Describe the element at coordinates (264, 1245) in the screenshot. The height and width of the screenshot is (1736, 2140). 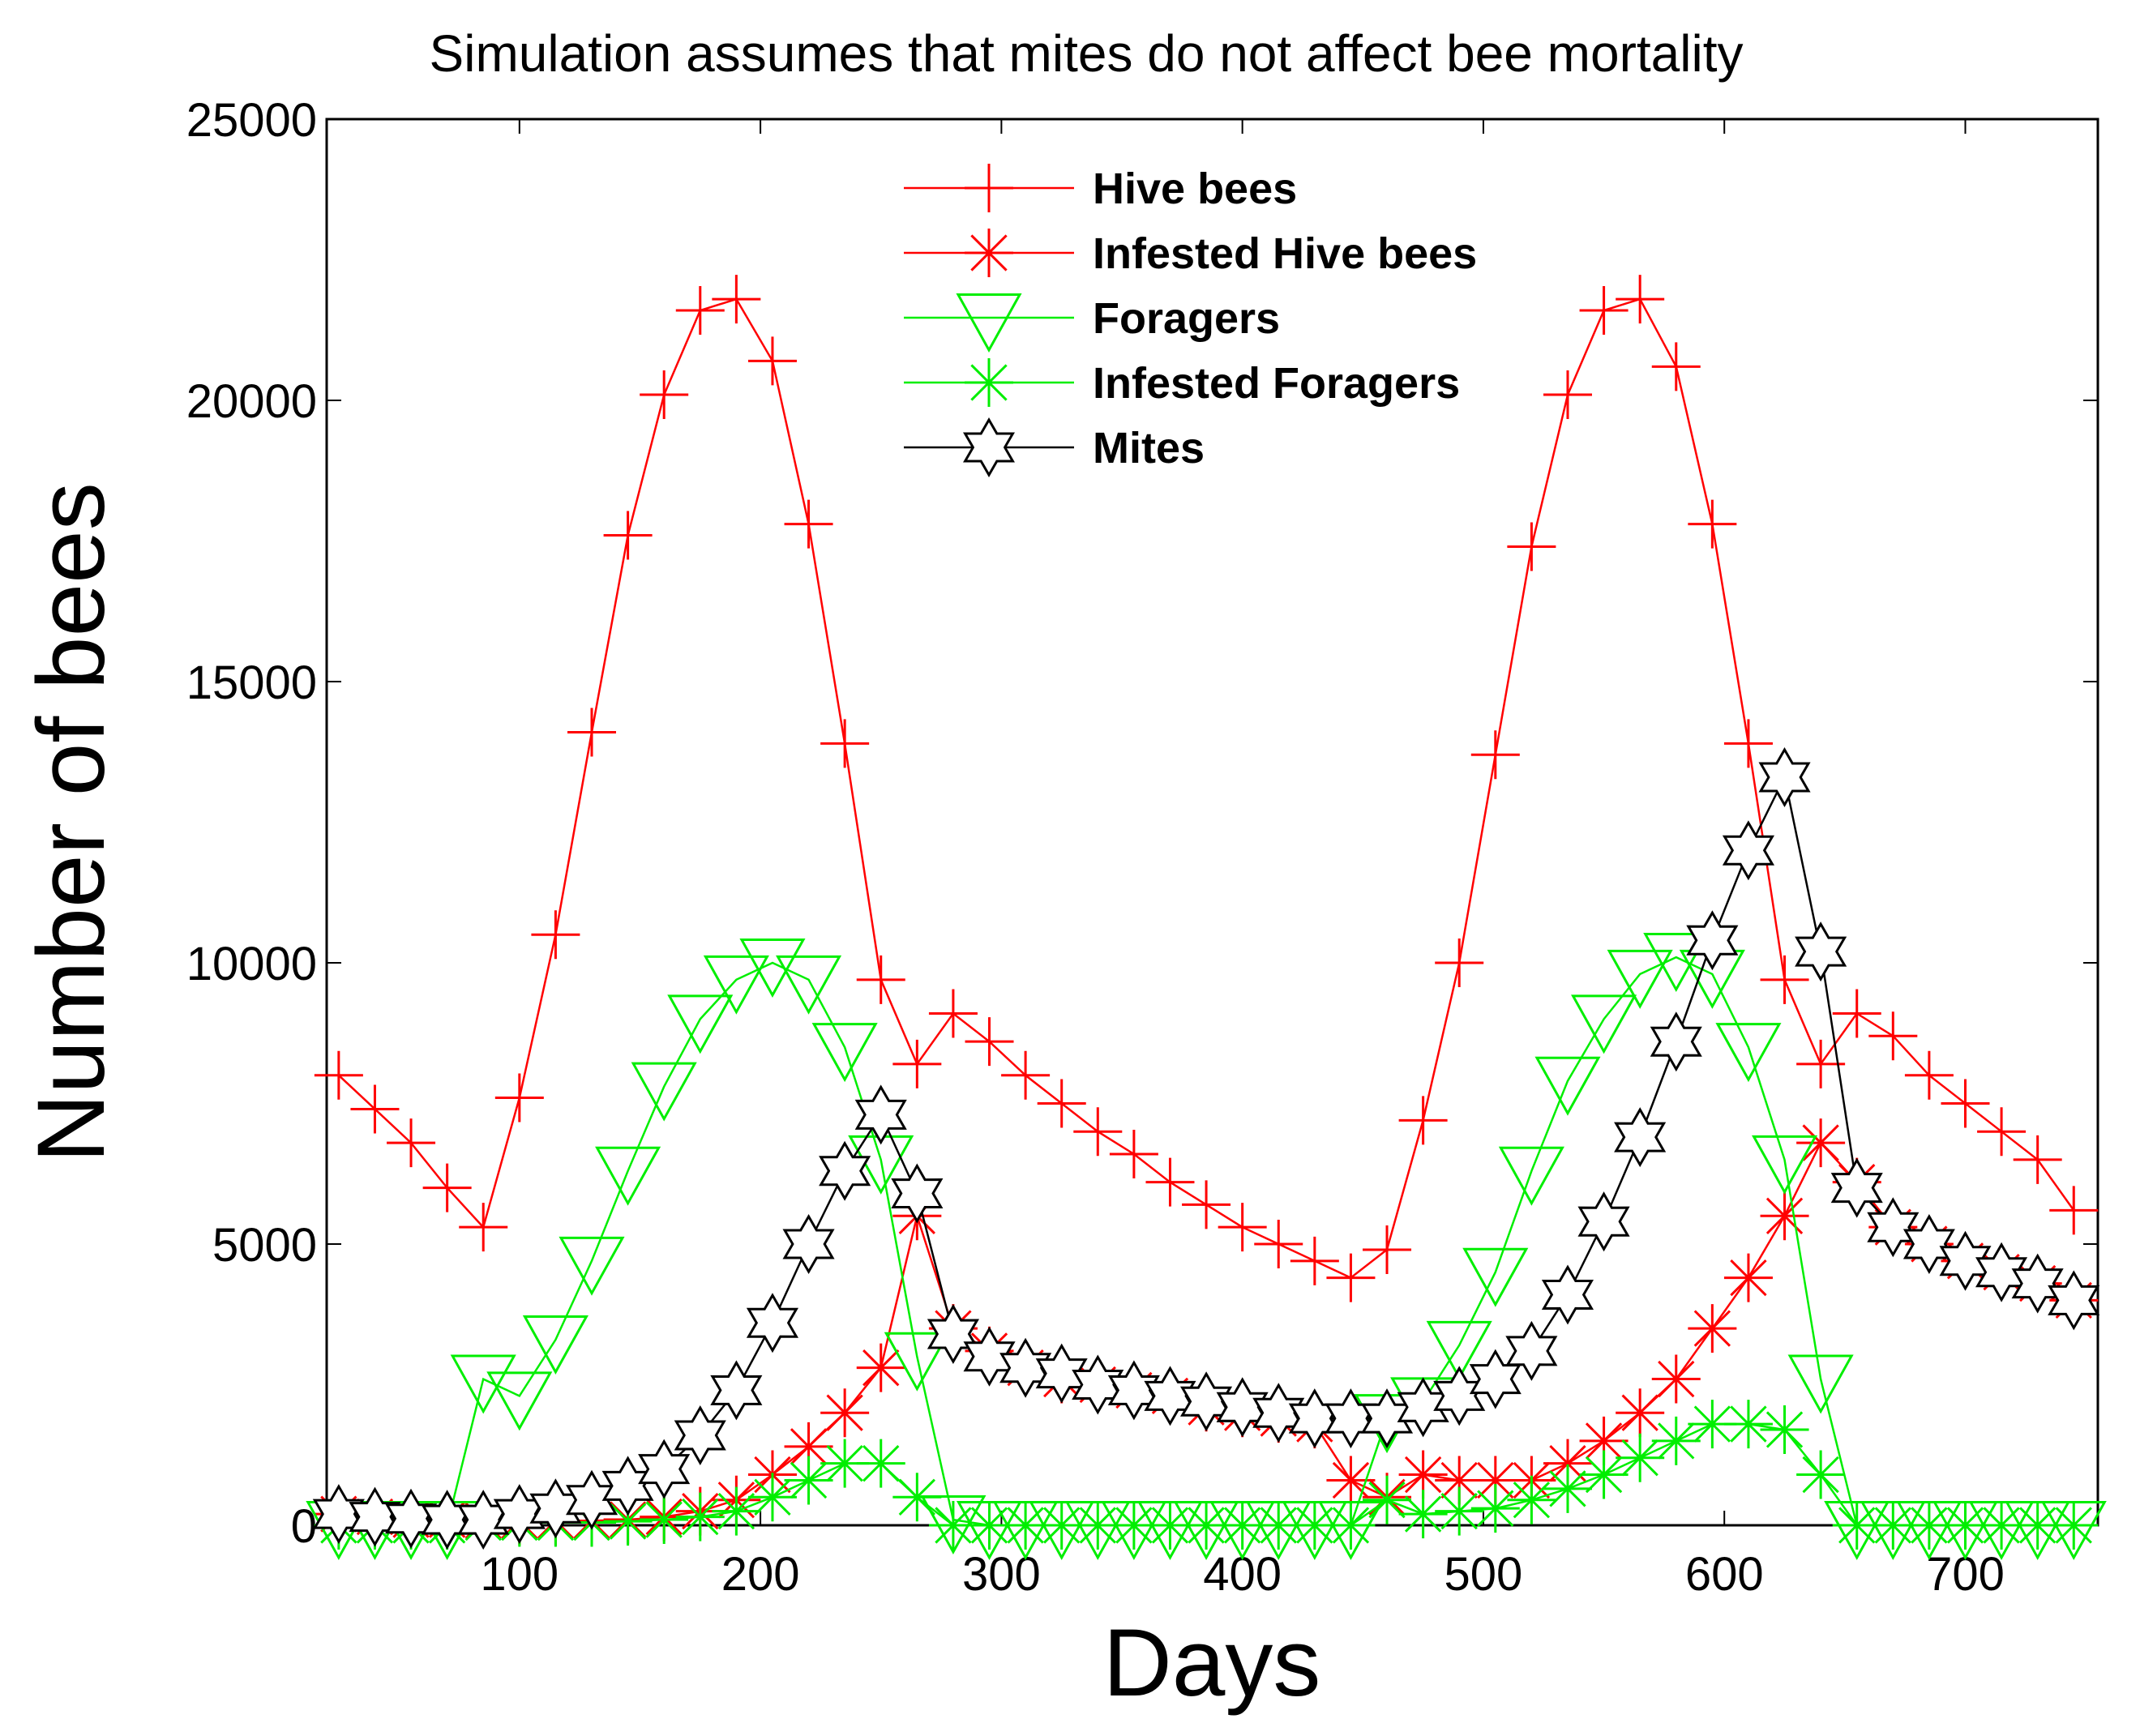
I see `y-tick-label: 5000` at that location.